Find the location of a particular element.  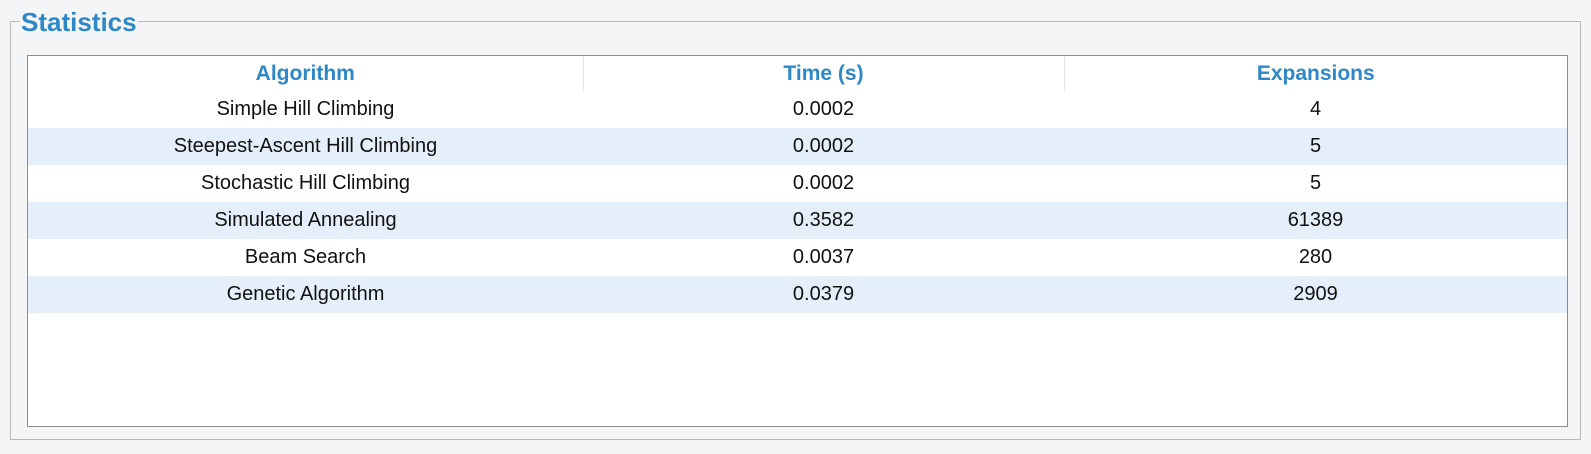

header-row: Algorithm Time (s) Expansions is located at coordinates (797, 73).